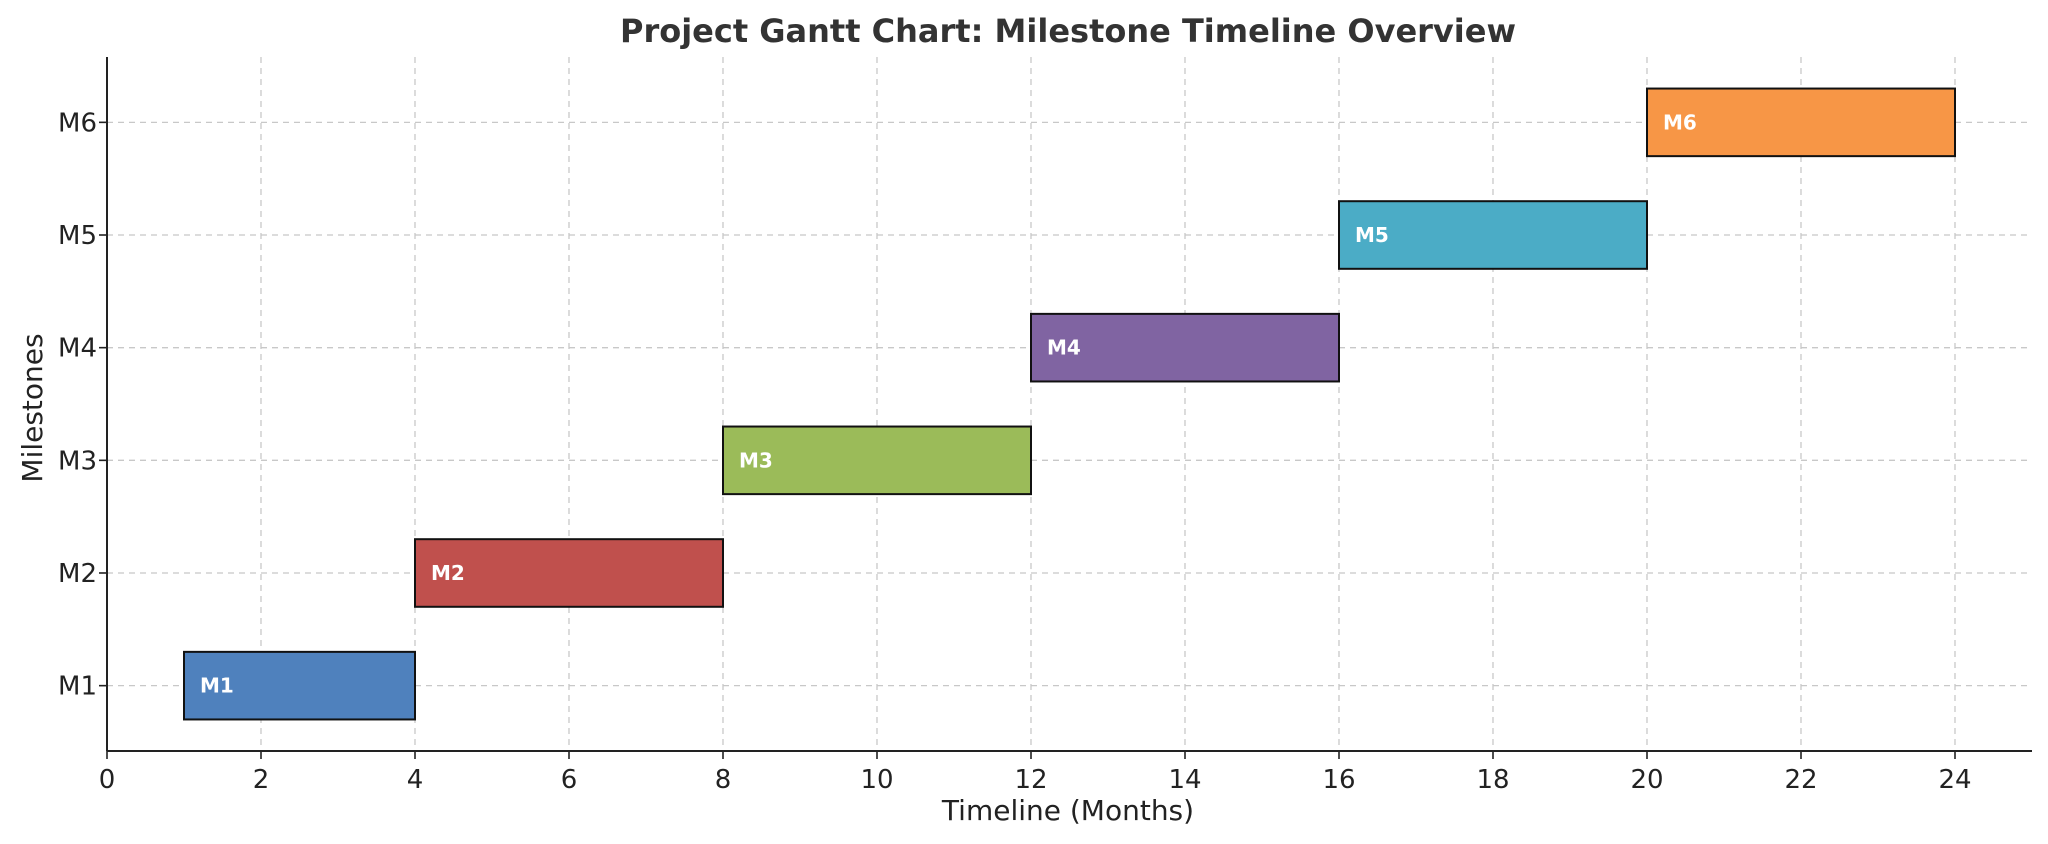  Describe the element at coordinates (569, 573) in the screenshot. I see `gantt-bar-m2` at that location.